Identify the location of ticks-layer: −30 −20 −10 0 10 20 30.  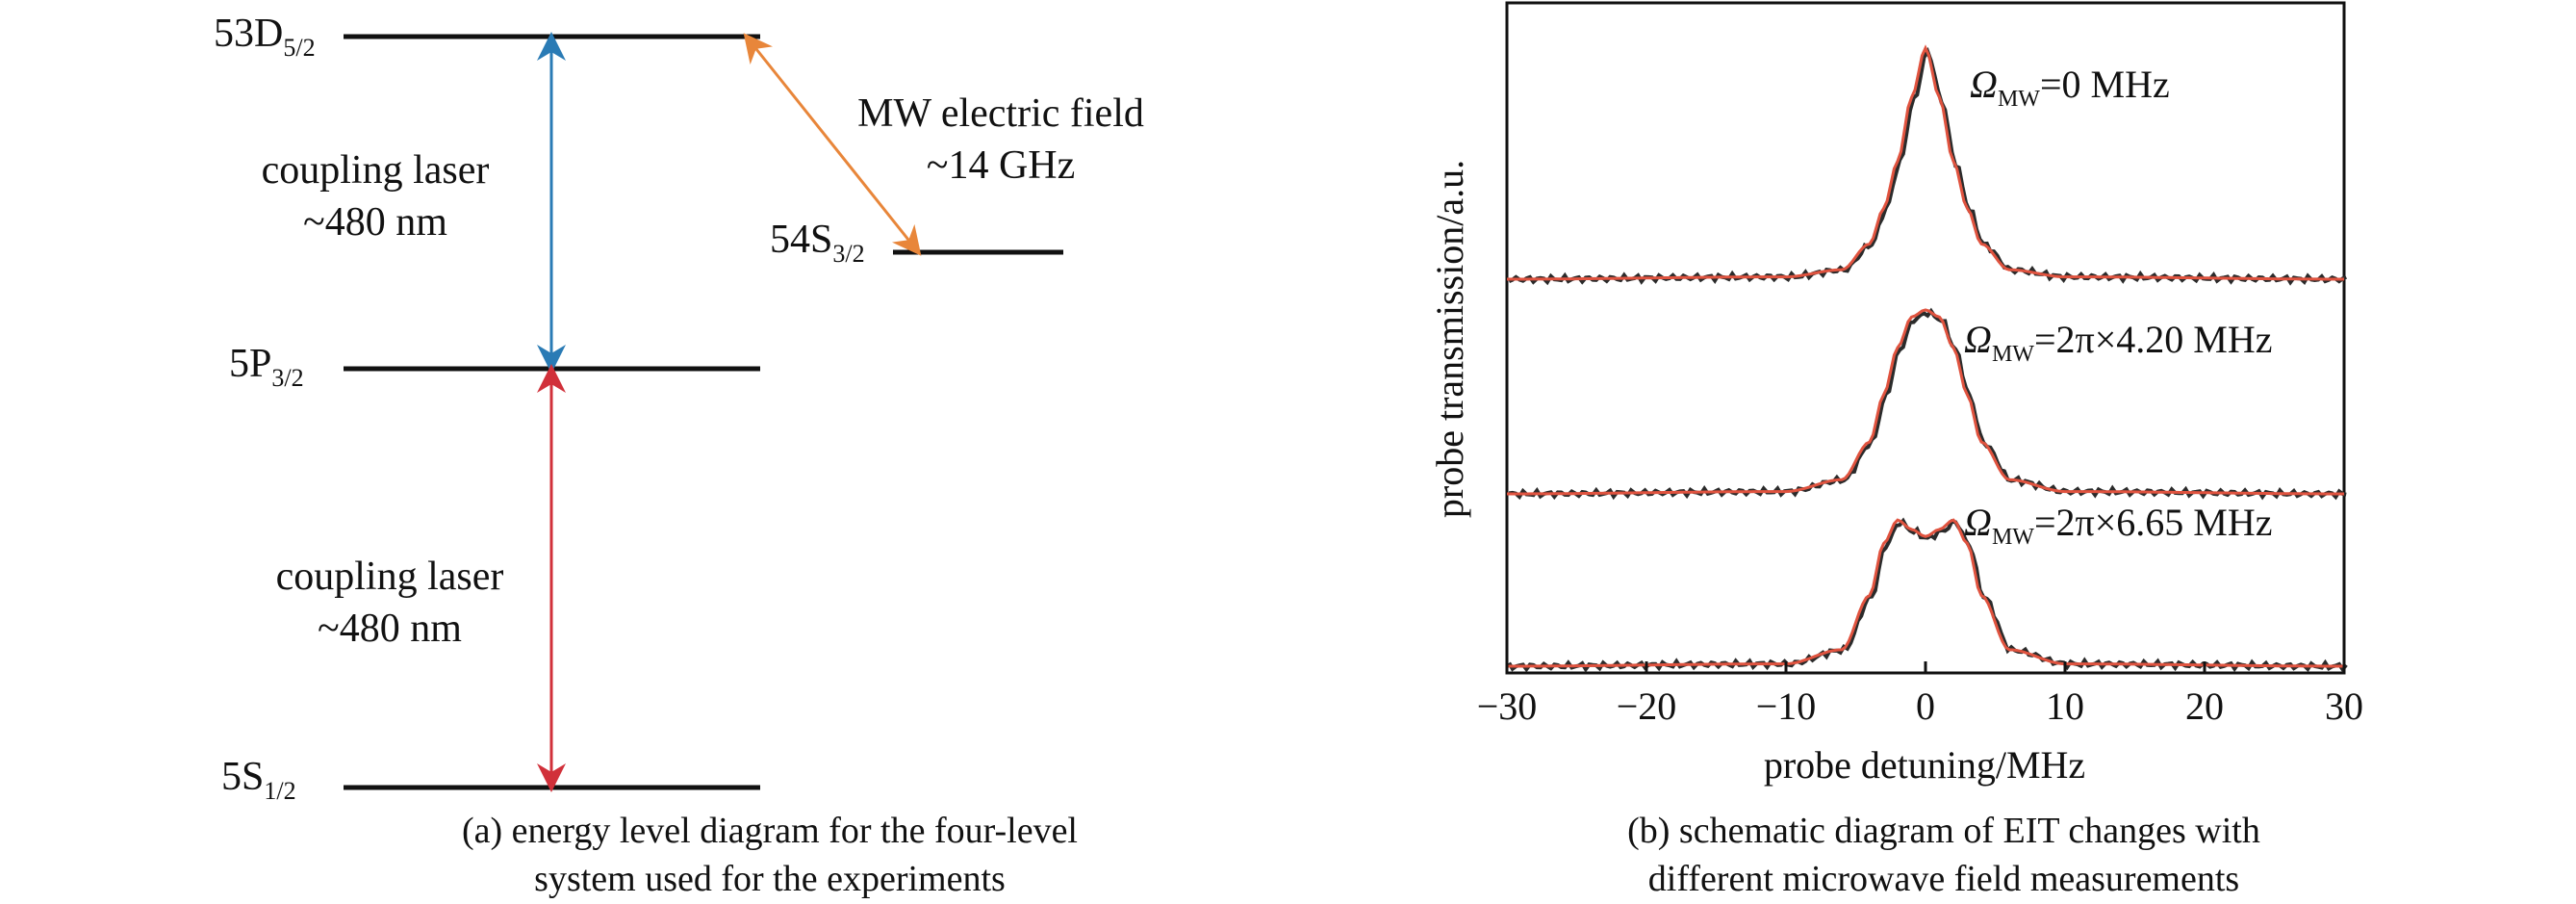
(1920, 694).